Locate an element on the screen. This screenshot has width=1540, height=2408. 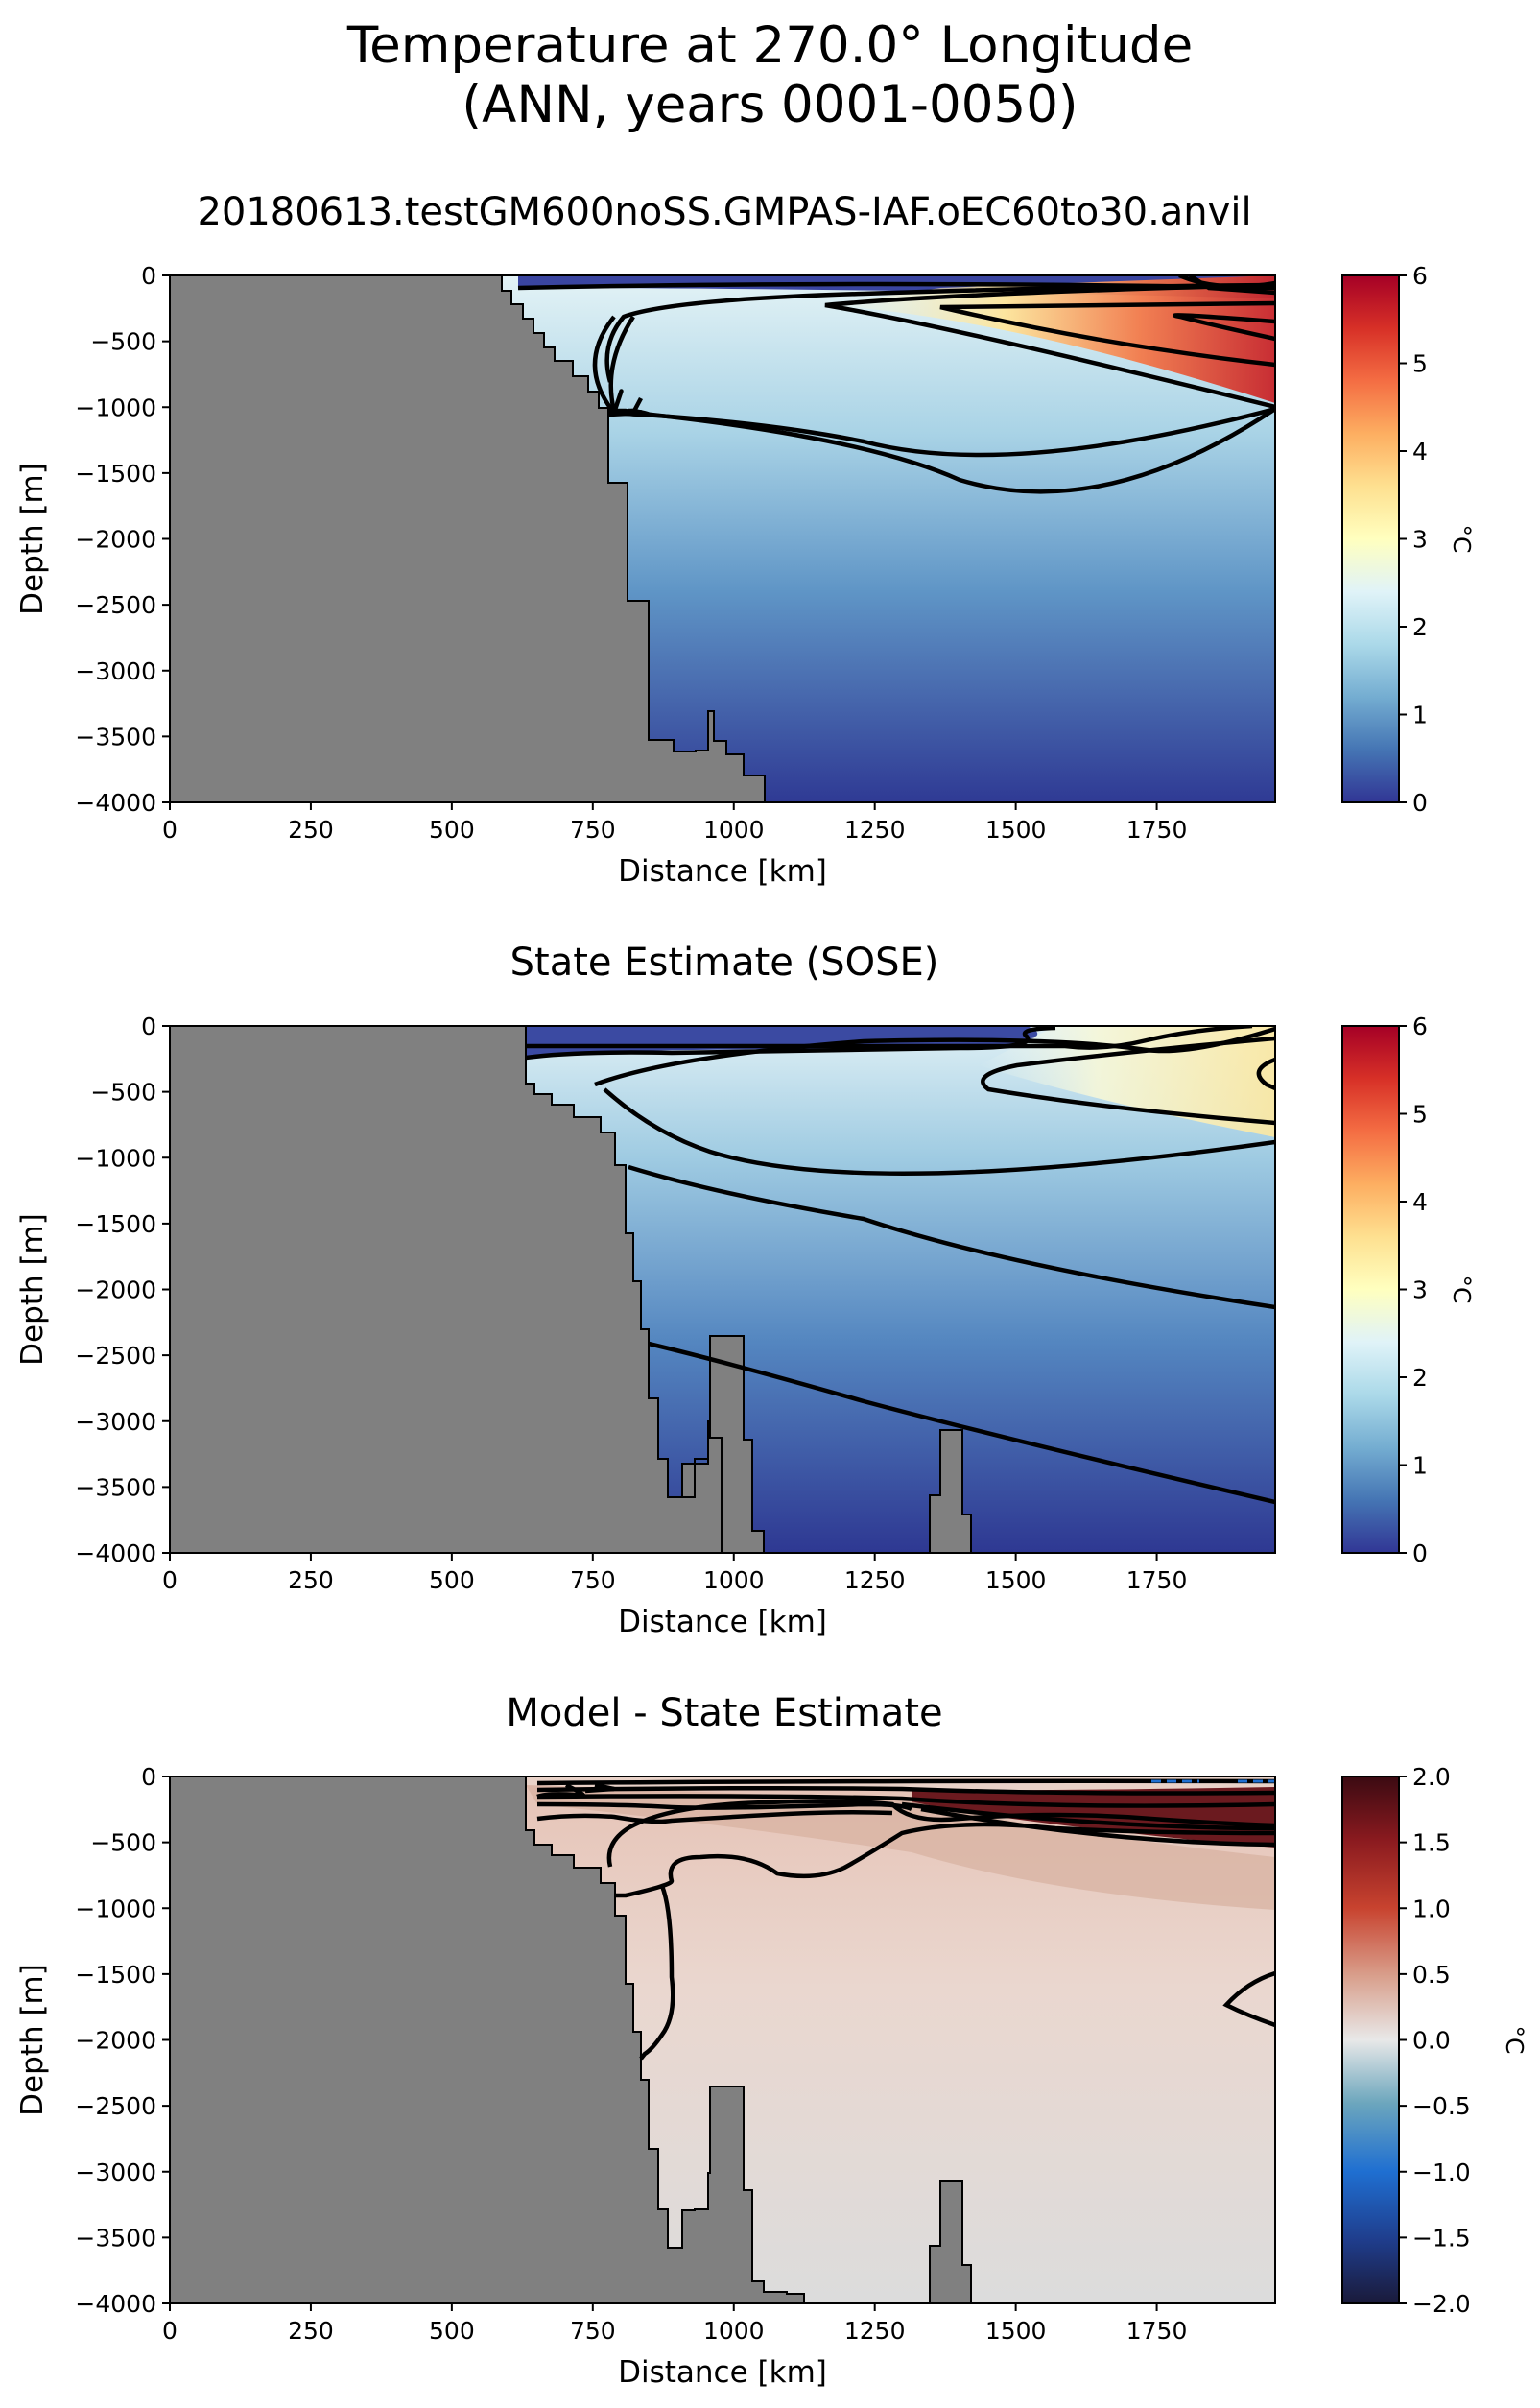
panel3-ytick-label: 0 is located at coordinates (148, 1777).